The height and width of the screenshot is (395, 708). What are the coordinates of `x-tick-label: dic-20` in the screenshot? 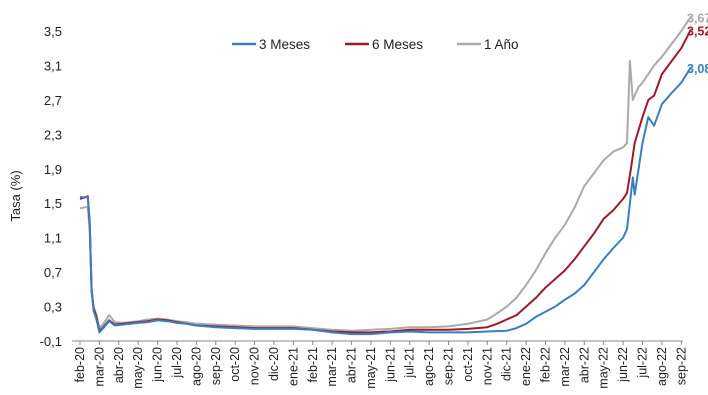 It's located at (274, 364).